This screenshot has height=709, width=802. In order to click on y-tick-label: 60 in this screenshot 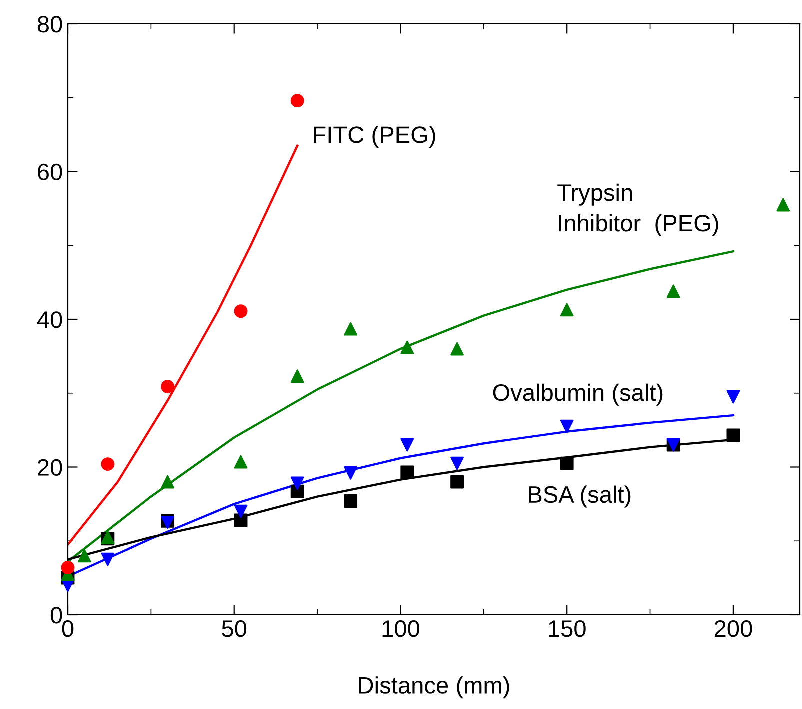, I will do `click(50, 172)`.